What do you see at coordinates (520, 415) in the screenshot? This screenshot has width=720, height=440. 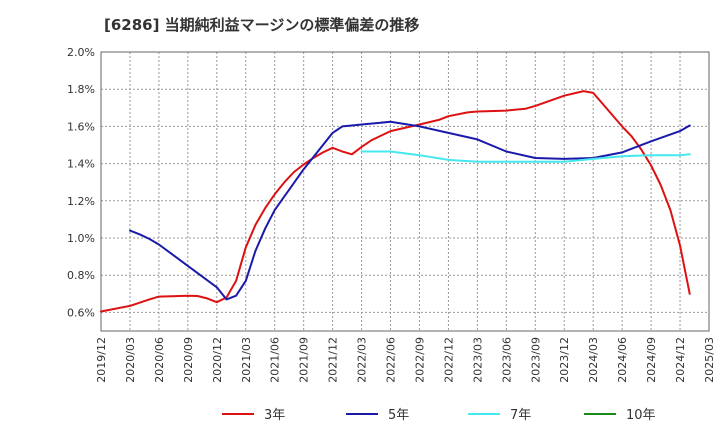 I see `legend-label-3: 7年` at bounding box center [520, 415].